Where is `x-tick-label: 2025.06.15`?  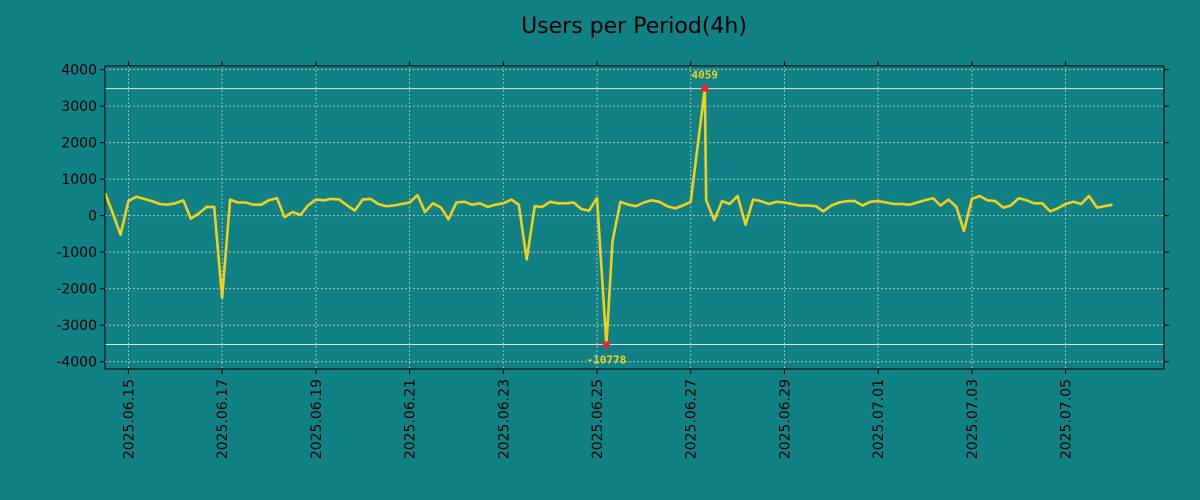
x-tick-label: 2025.06.15 is located at coordinates (129, 419).